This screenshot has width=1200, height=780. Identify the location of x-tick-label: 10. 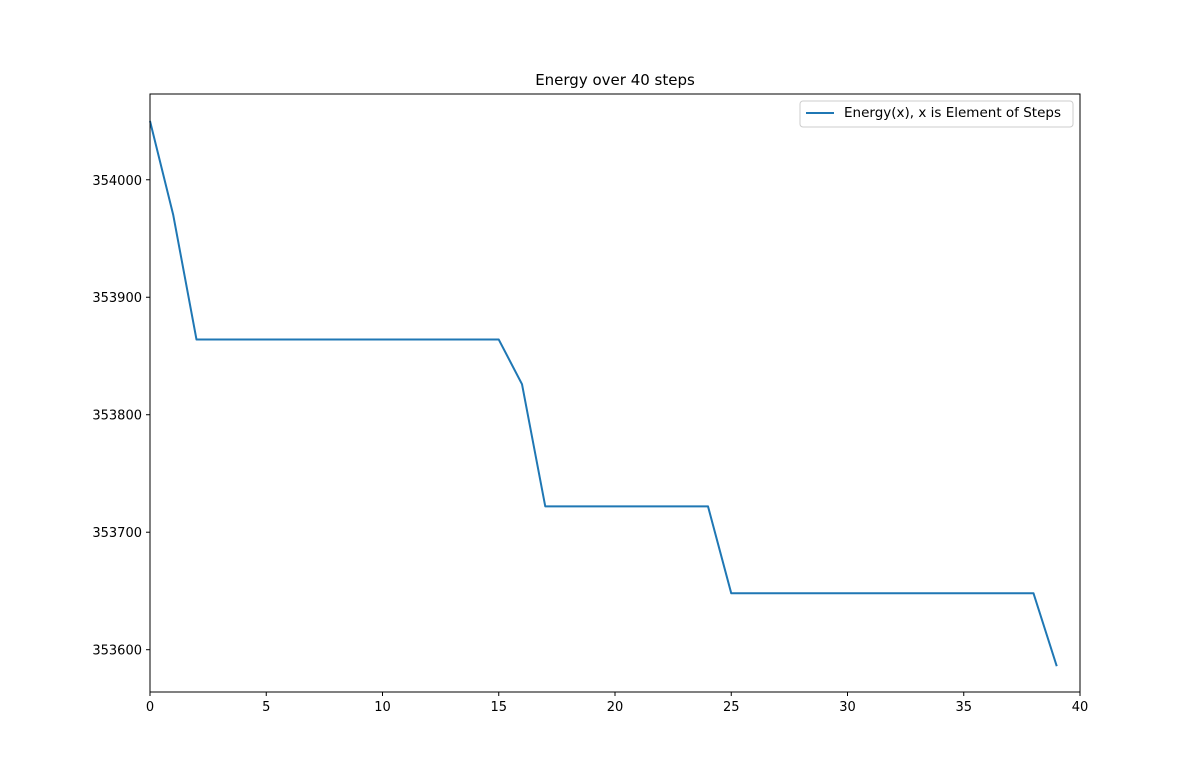
(382, 707).